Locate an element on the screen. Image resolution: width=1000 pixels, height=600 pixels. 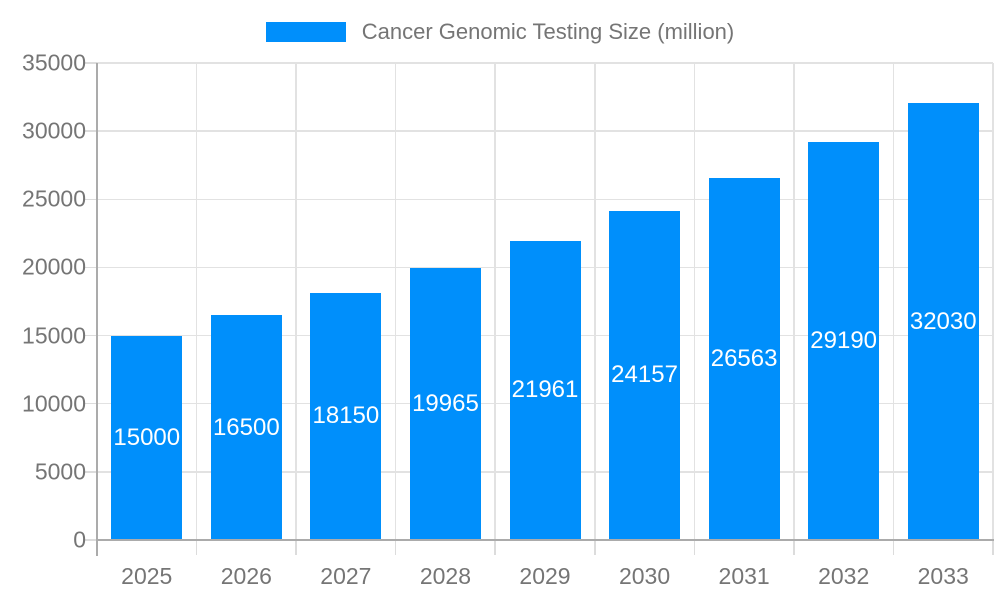
bar-2029: 21961 is located at coordinates (545, 390).